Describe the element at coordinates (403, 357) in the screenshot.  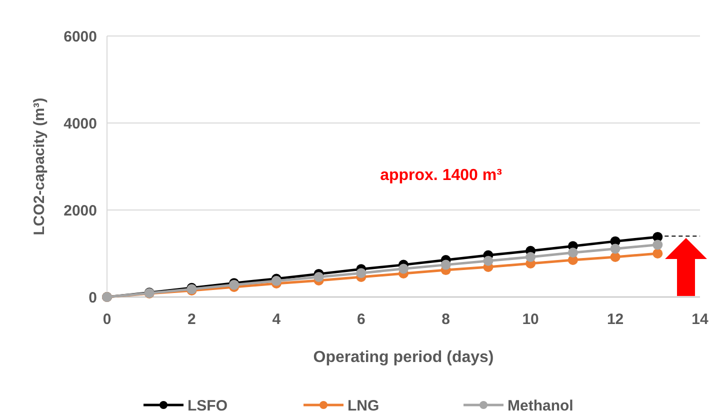
I see `x-axis-title: Operating period (days)` at that location.